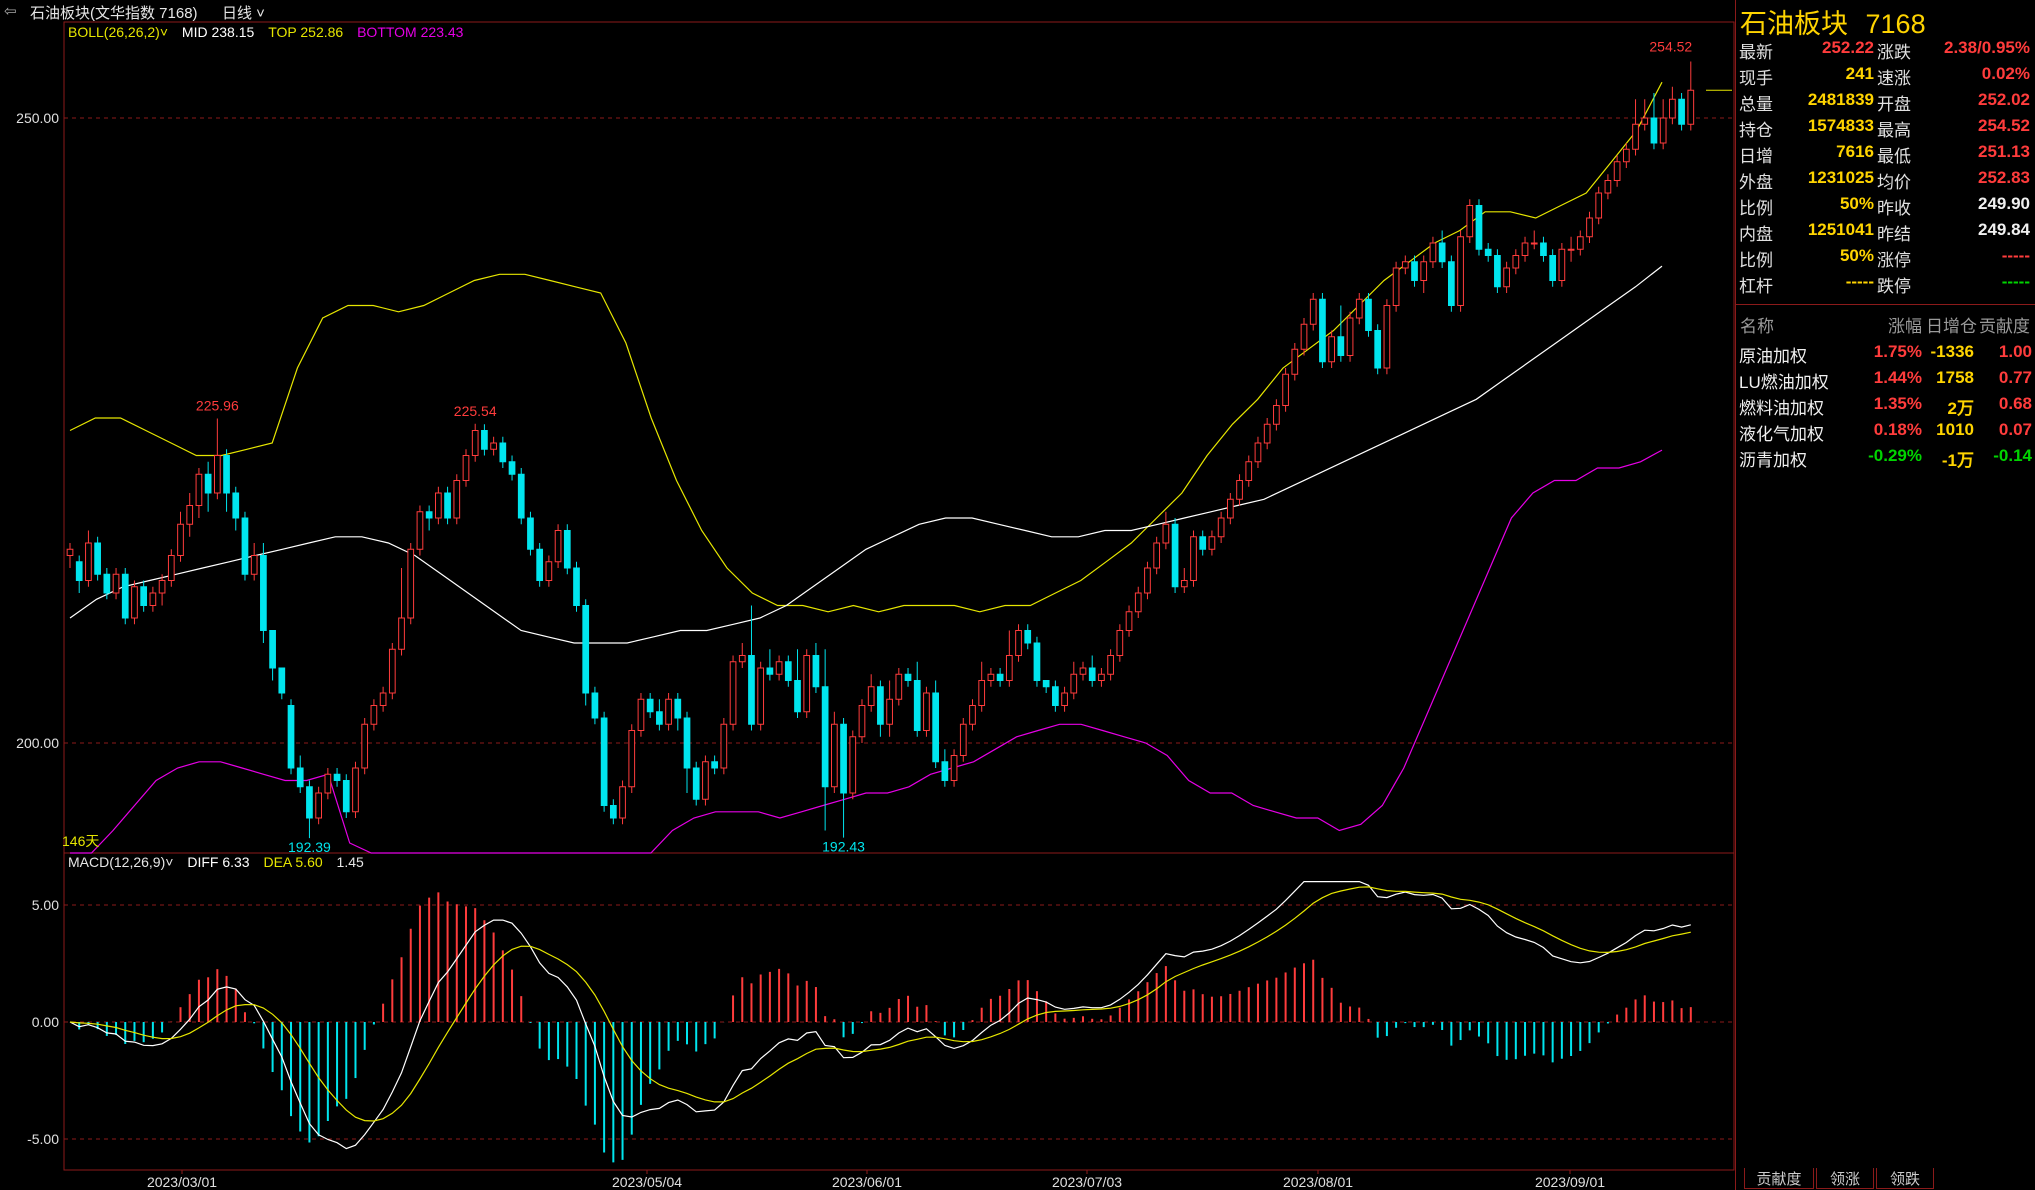 The height and width of the screenshot is (1190, 2035). What do you see at coordinates (1756, 156) in the screenshot?
I see `quote-key: 日增` at bounding box center [1756, 156].